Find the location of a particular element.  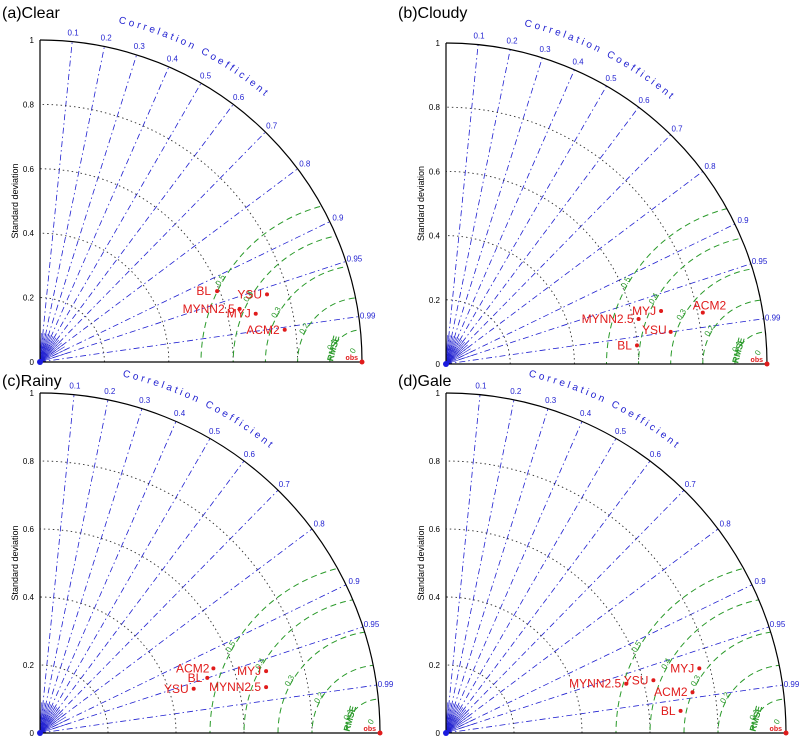

rmse-tick-label: 0.2 is located at coordinates (304, 328).